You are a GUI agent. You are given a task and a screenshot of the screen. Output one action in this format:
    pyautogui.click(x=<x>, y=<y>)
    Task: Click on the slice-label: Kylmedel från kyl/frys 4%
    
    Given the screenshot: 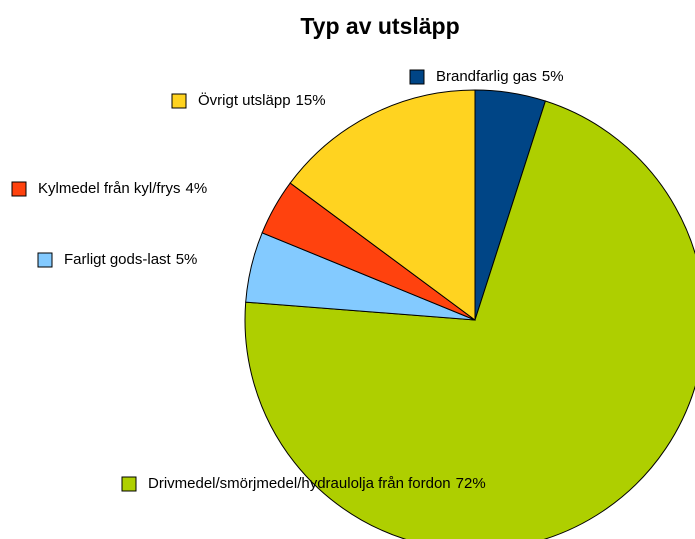 What is the action you would take?
    pyautogui.click(x=122, y=188)
    